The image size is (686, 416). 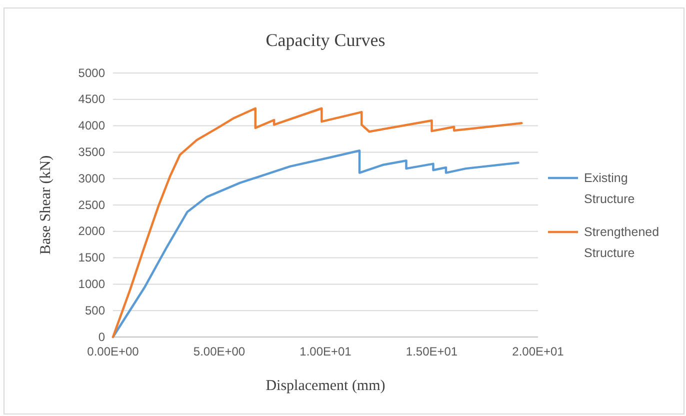 I want to click on chart-title: Capacity Curves, so click(x=326, y=40).